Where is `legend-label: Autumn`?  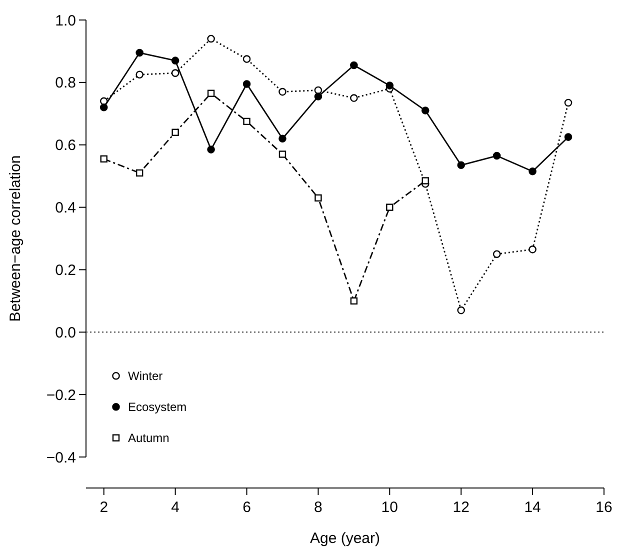
legend-label: Autumn is located at coordinates (149, 438).